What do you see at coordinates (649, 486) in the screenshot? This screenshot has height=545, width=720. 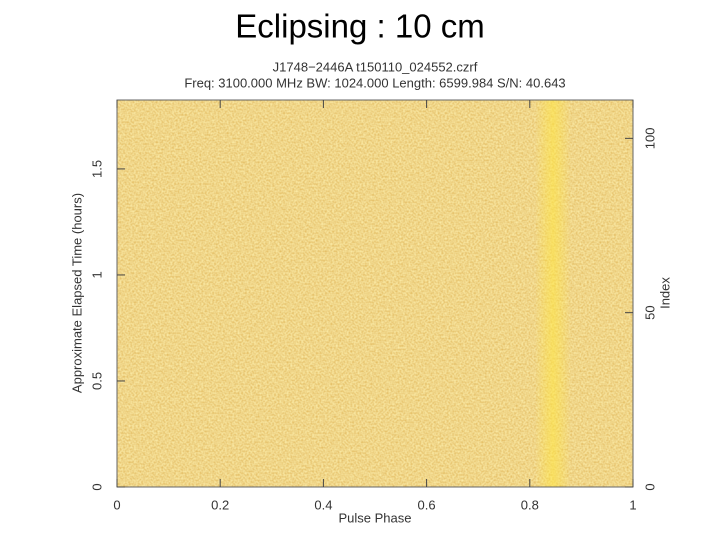 I see `y2-tick-label: 0` at bounding box center [649, 486].